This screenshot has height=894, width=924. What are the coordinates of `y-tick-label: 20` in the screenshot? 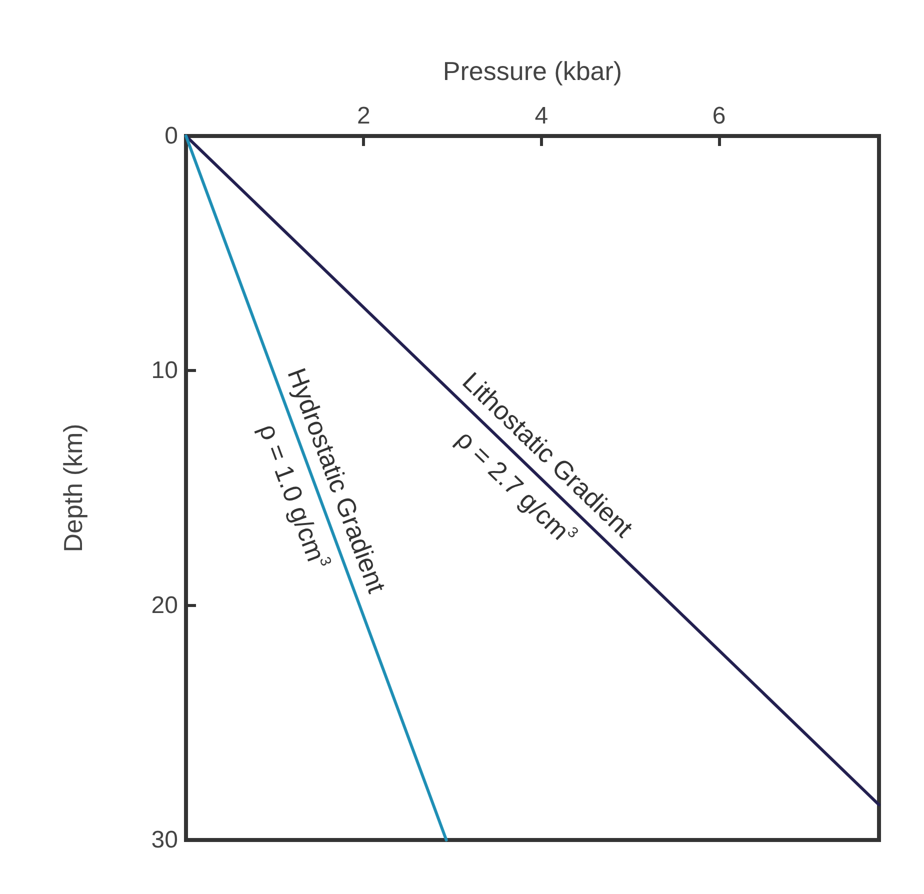 It's located at (164, 605).